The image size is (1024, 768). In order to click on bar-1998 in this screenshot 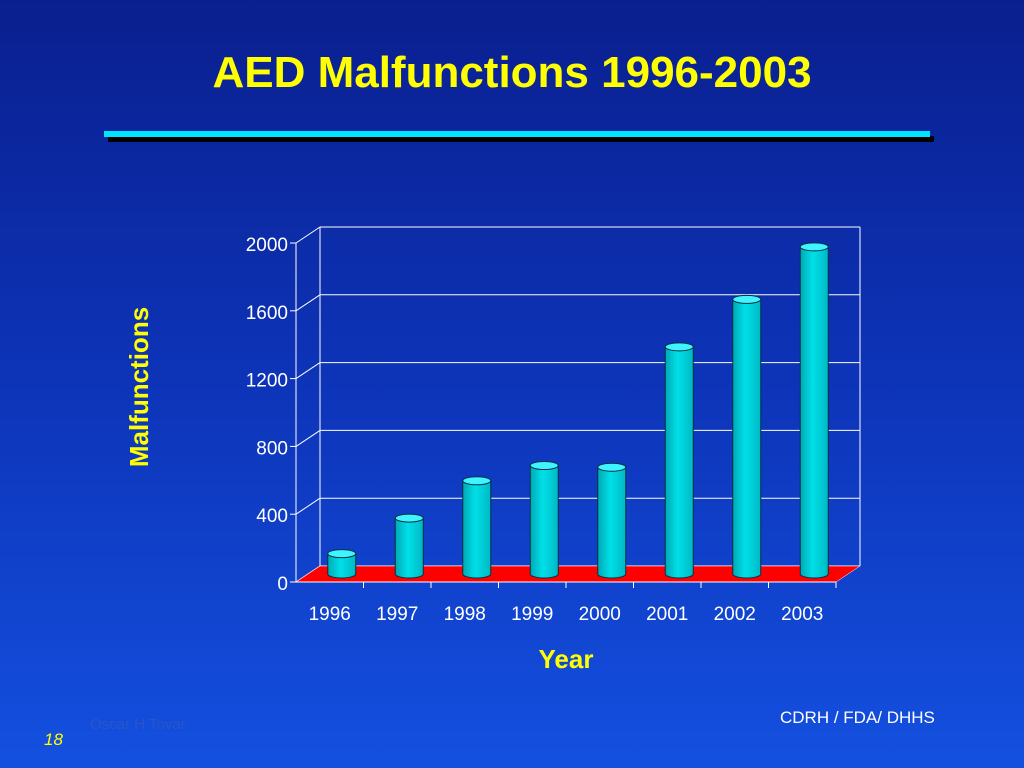, I will do `click(477, 527)`.